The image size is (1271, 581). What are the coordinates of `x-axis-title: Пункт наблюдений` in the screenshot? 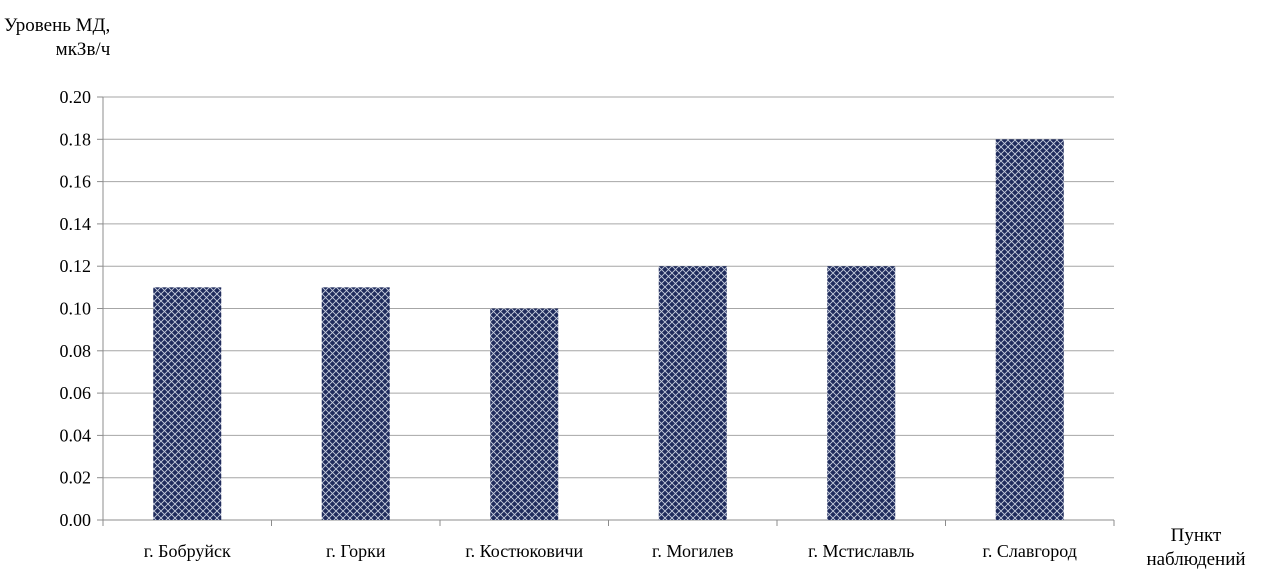 It's located at (1196, 548).